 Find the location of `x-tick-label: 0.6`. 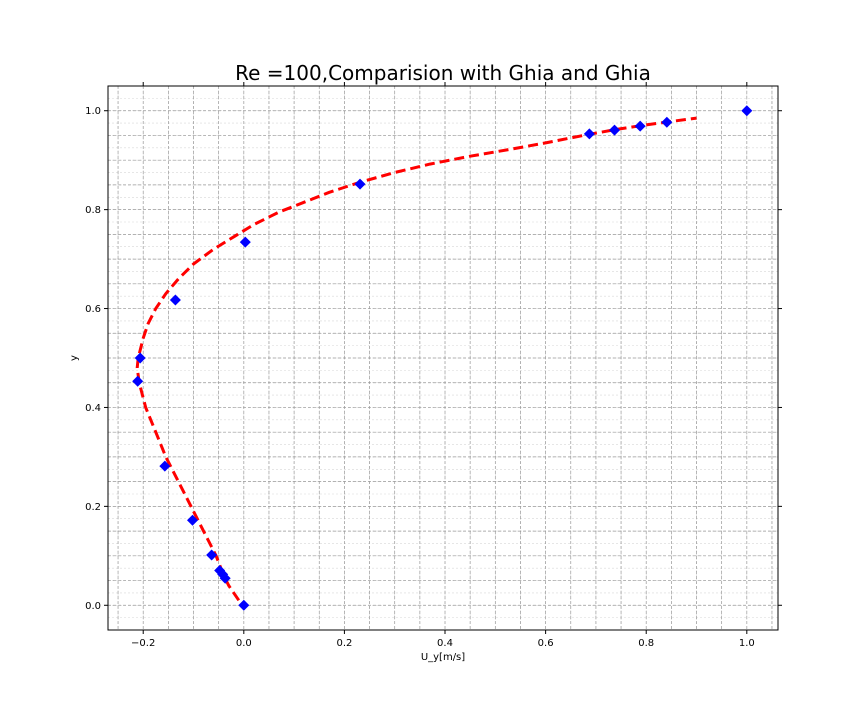

x-tick-label: 0.6 is located at coordinates (546, 643).